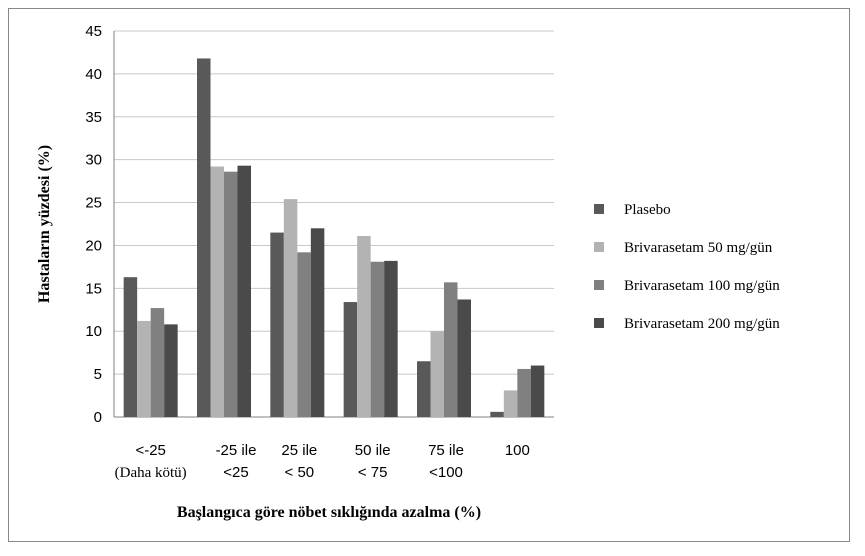  Describe the element at coordinates (235, 472) in the screenshot. I see `x-tick-label: <25` at that location.